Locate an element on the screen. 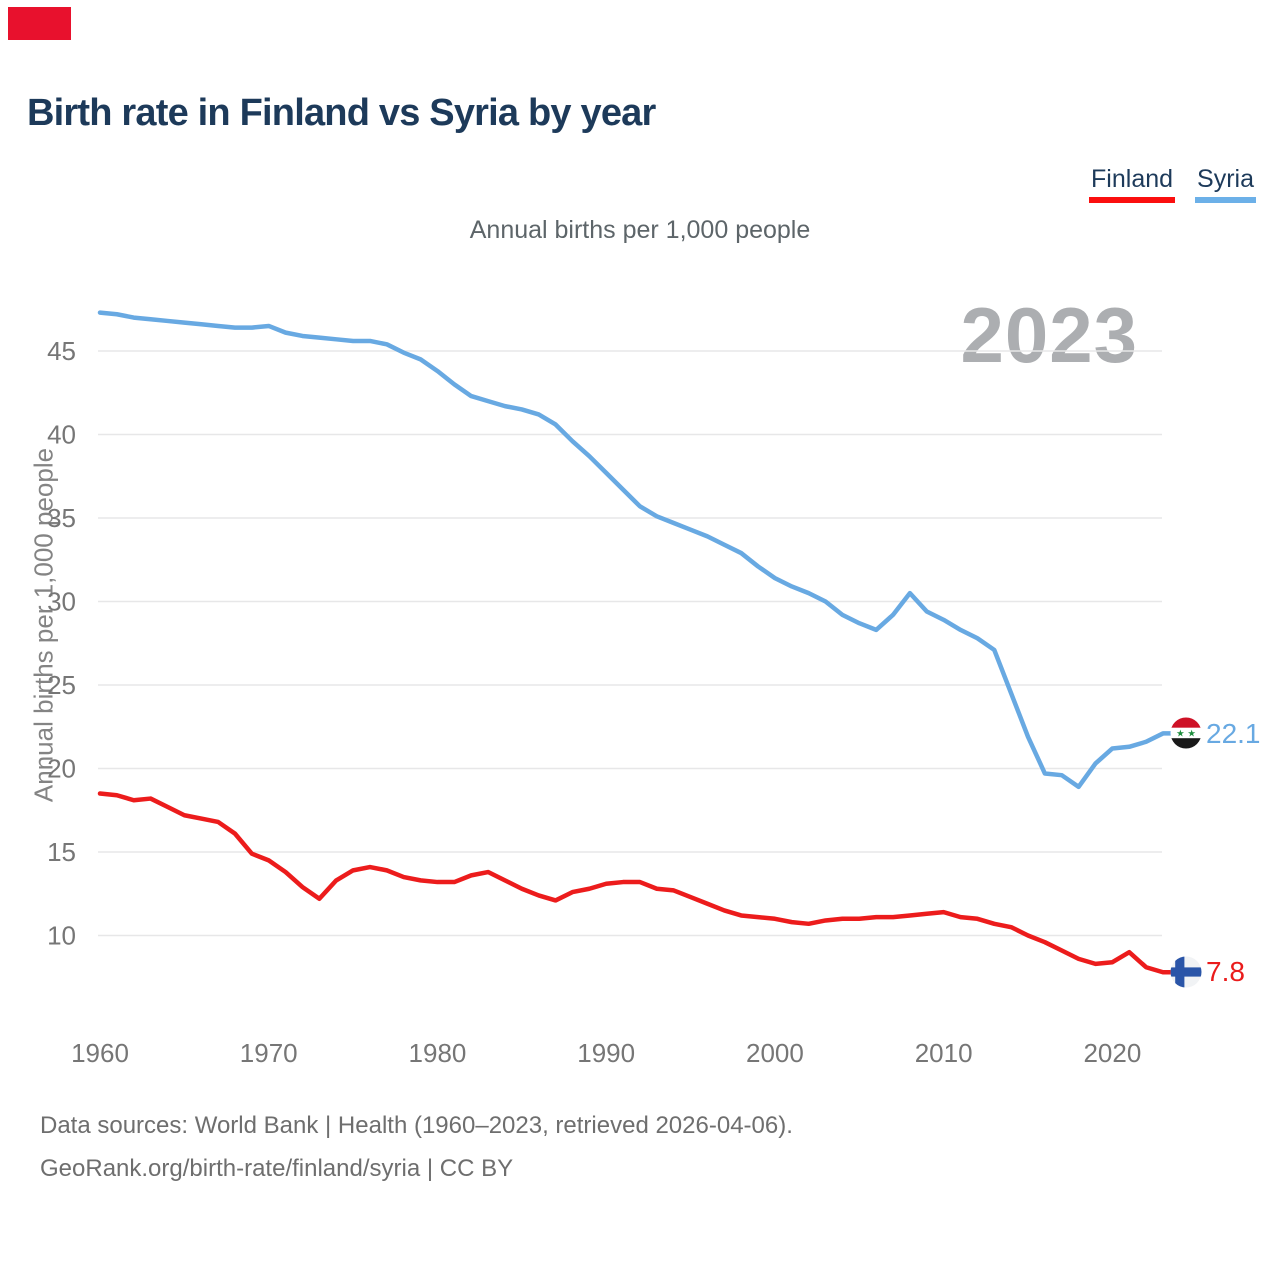 The width and height of the screenshot is (1280, 1280). legend-underline-syria is located at coordinates (1225, 200).